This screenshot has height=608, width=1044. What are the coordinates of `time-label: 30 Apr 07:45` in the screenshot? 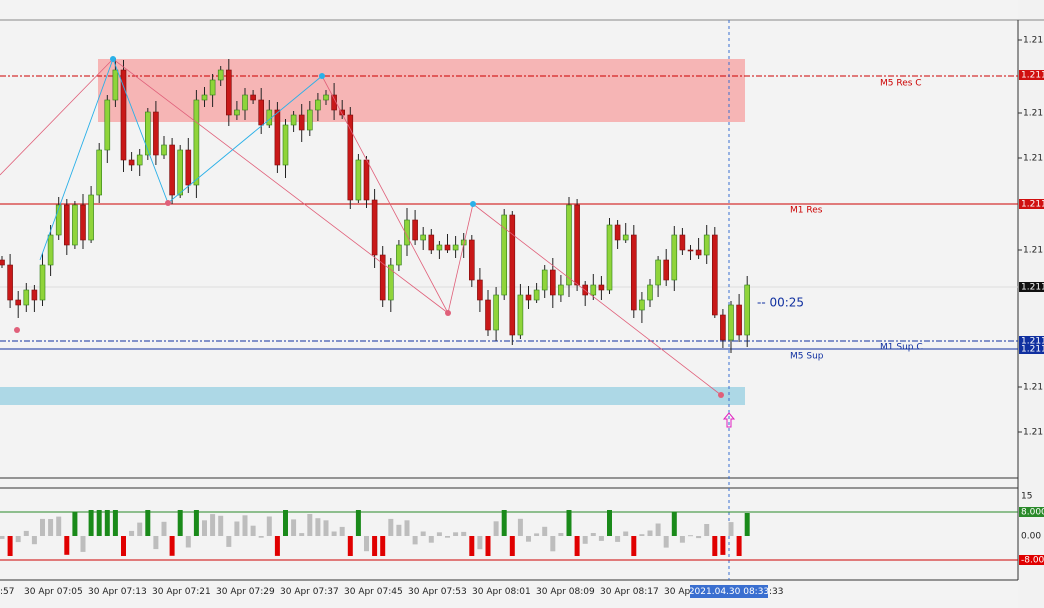 It's located at (373, 592).